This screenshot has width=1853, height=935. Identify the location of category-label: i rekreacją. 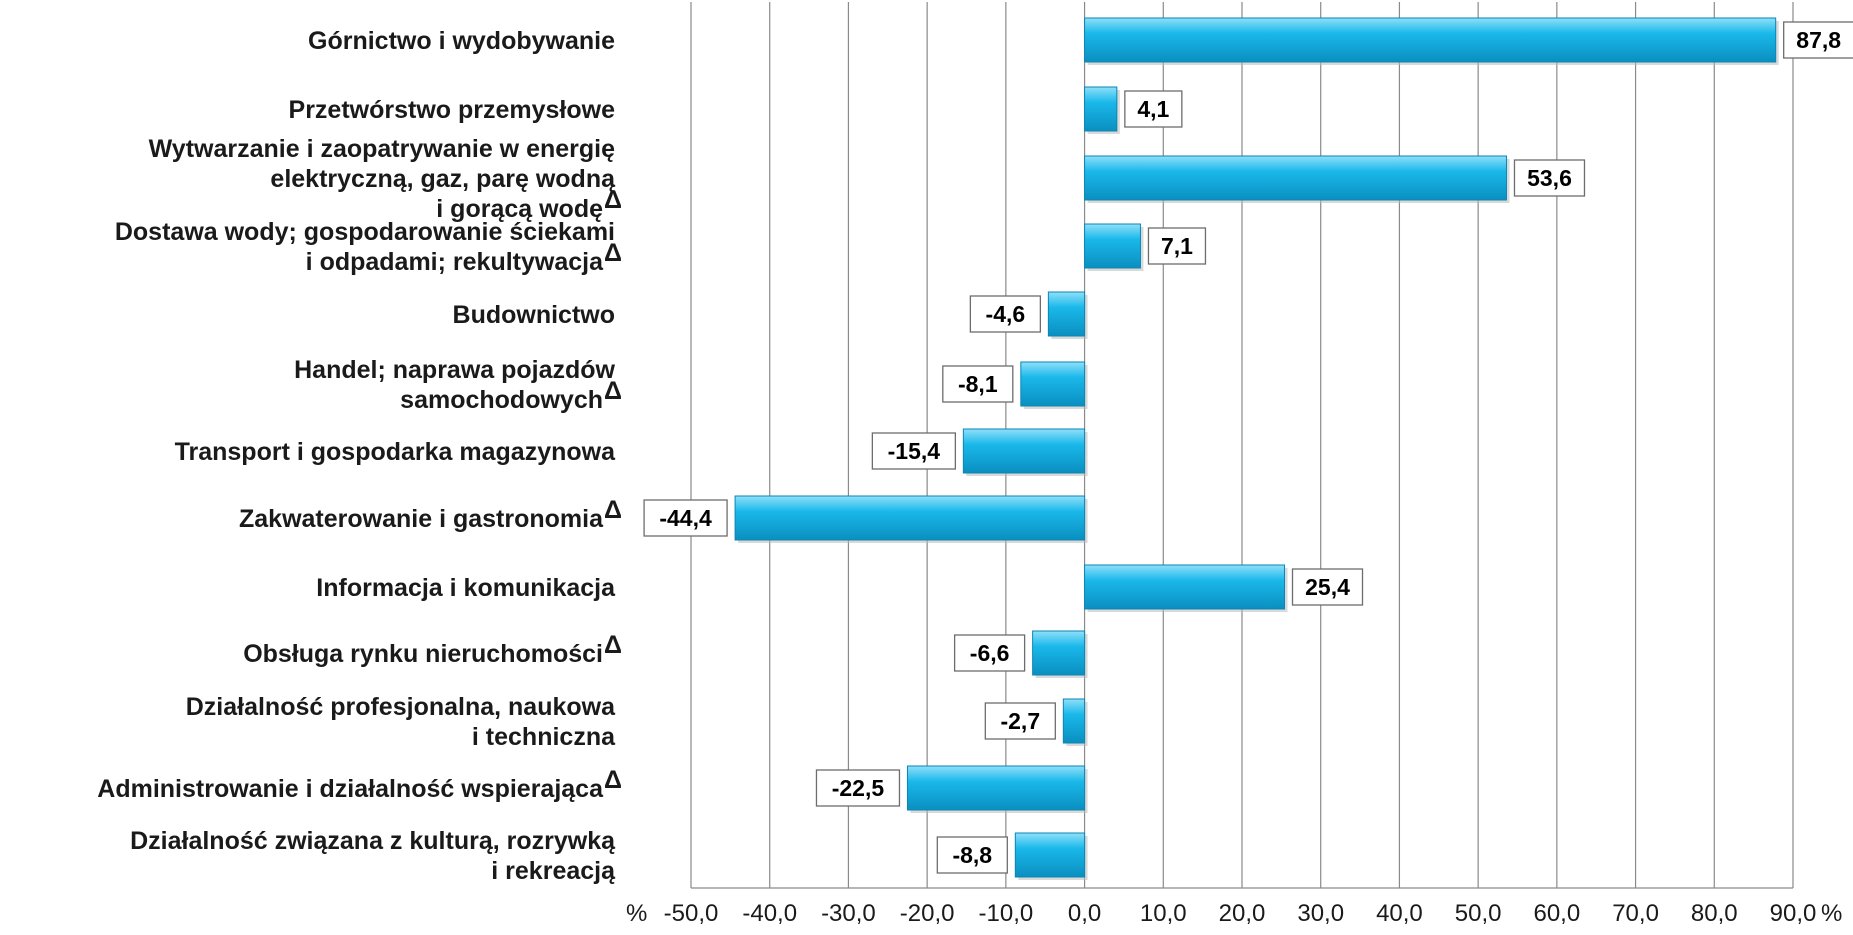
(553, 871).